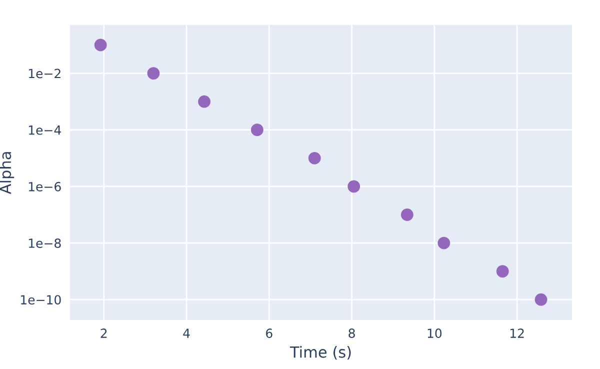 This screenshot has width=600, height=369. What do you see at coordinates (44, 243) in the screenshot?
I see `y-tick-label: 1e−8` at bounding box center [44, 243].